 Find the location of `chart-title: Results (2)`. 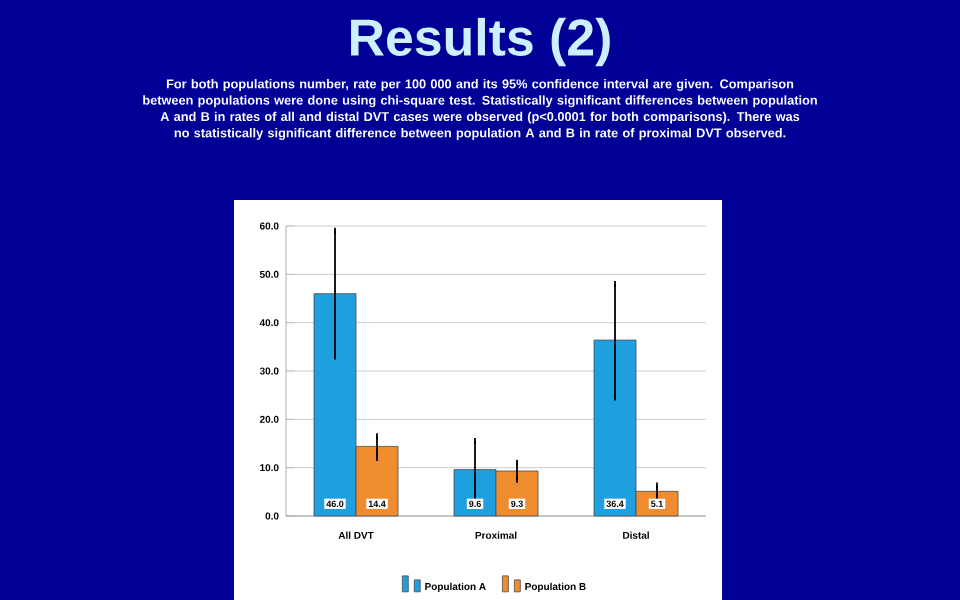

chart-title: Results (2) is located at coordinates (480, 42).